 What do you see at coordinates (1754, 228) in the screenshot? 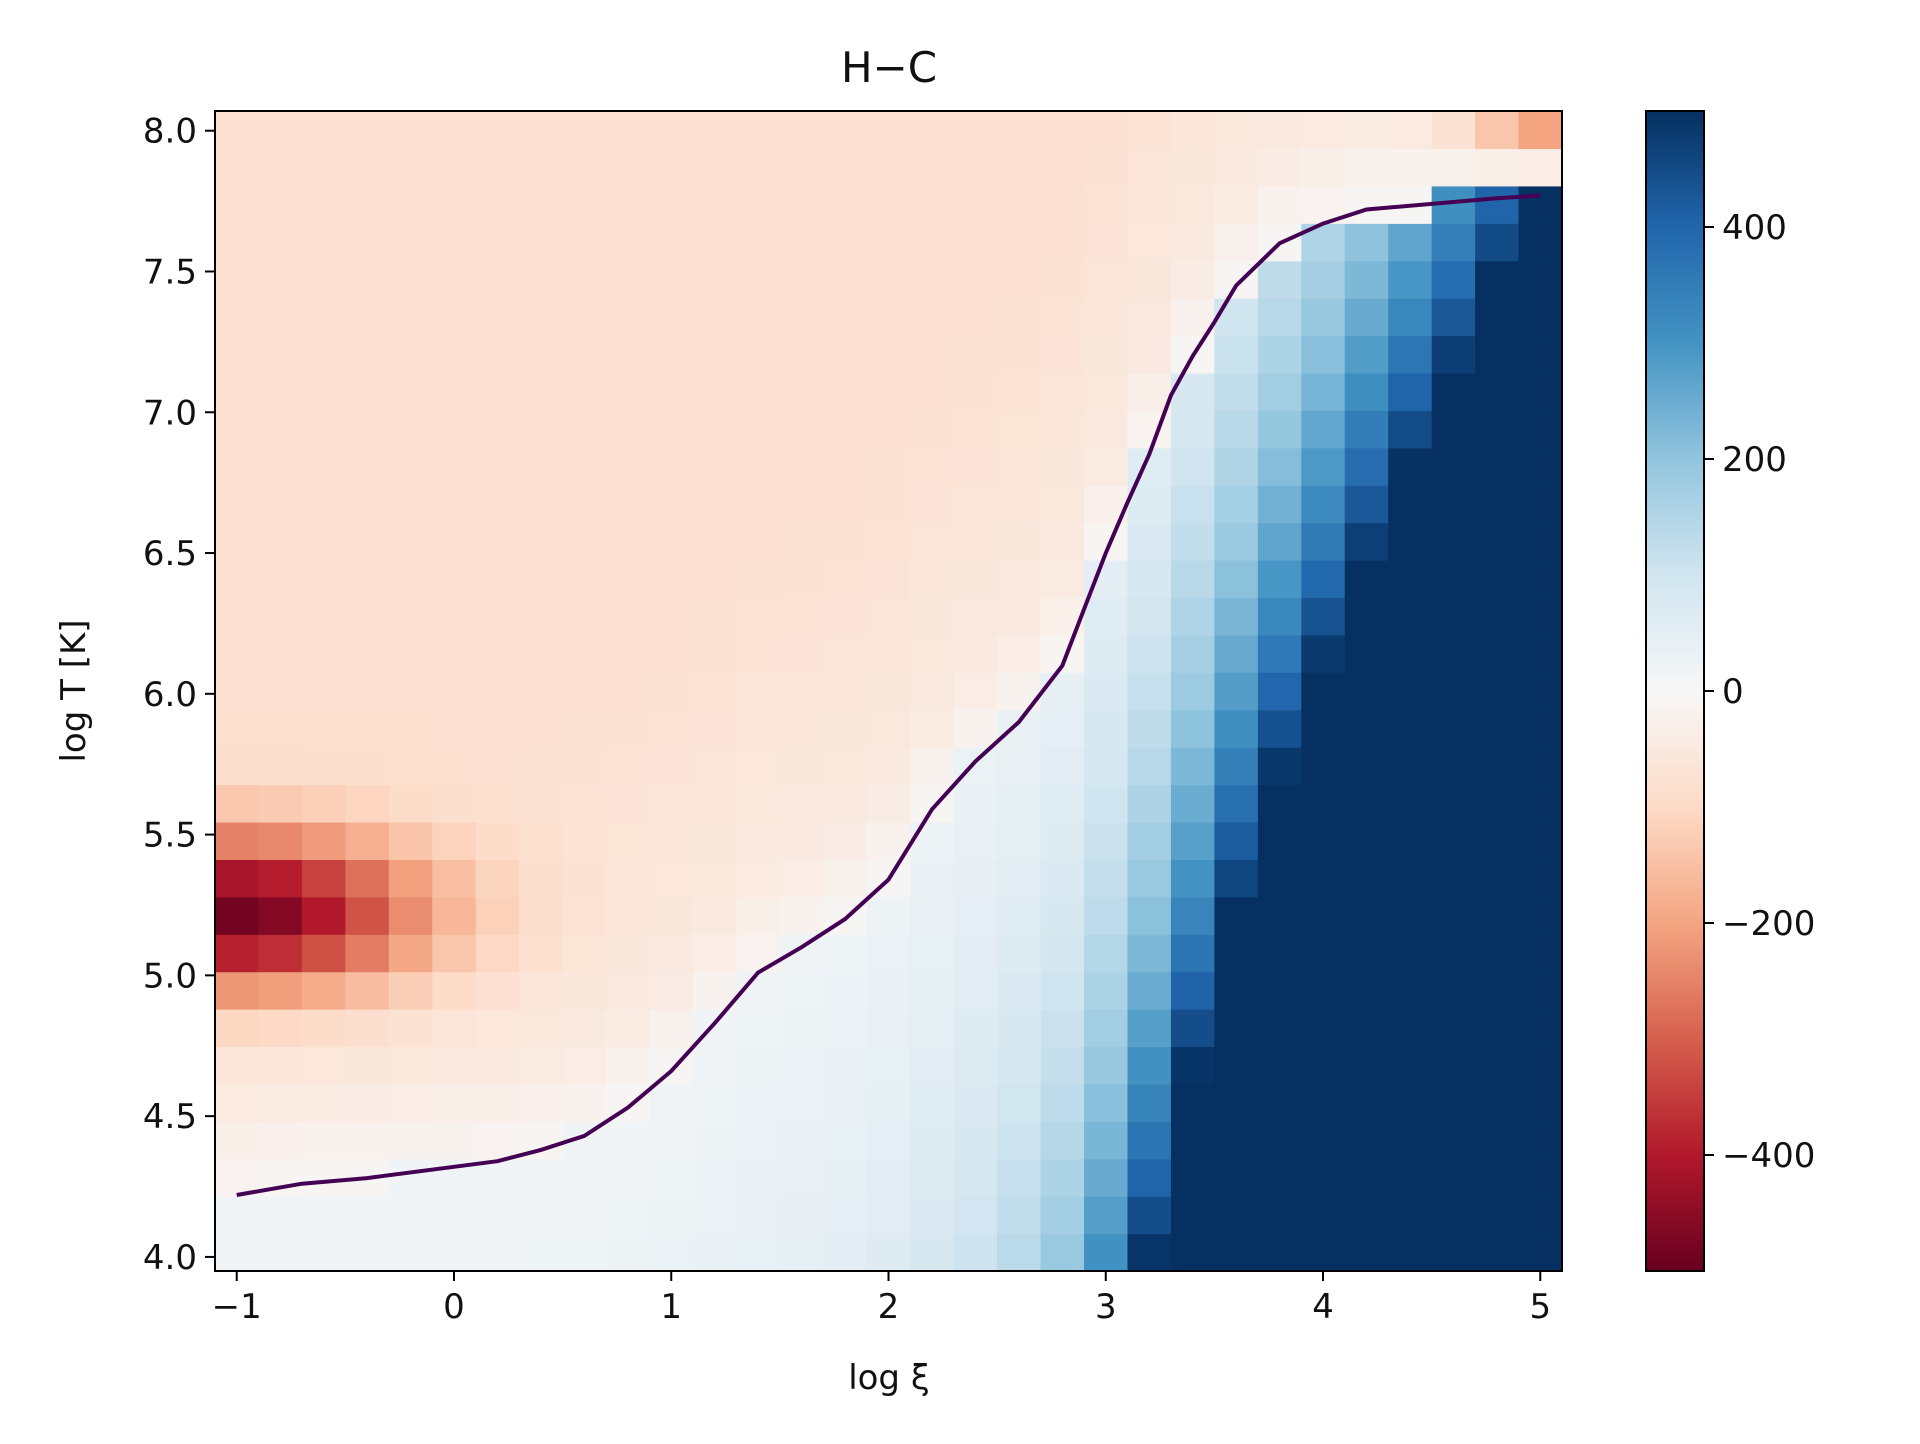
I see `colorbar-tick-label: 400` at bounding box center [1754, 228].